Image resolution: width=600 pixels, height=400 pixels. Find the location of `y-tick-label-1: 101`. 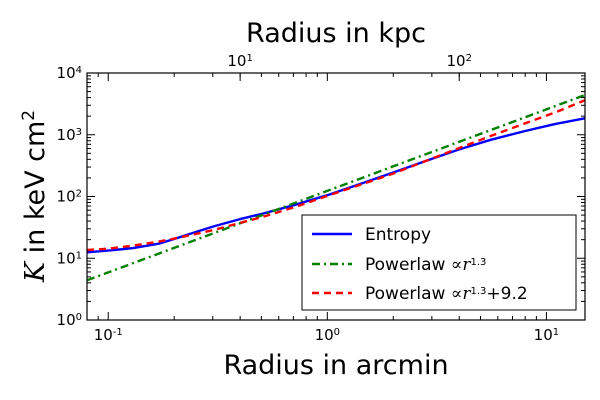

y-tick-label-1: 101 is located at coordinates (69, 258).